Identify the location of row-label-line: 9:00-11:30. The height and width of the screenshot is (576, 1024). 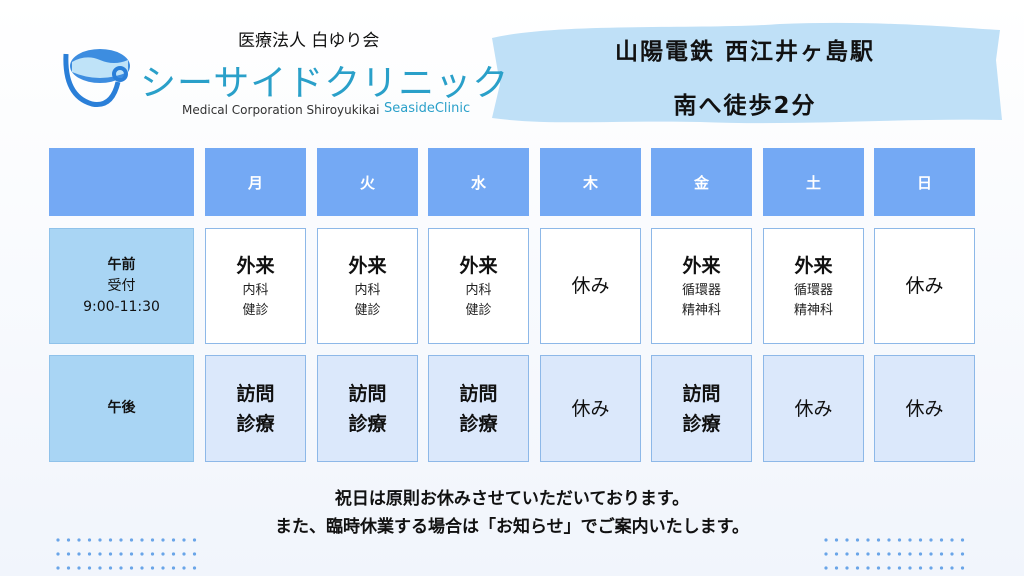
(121, 306).